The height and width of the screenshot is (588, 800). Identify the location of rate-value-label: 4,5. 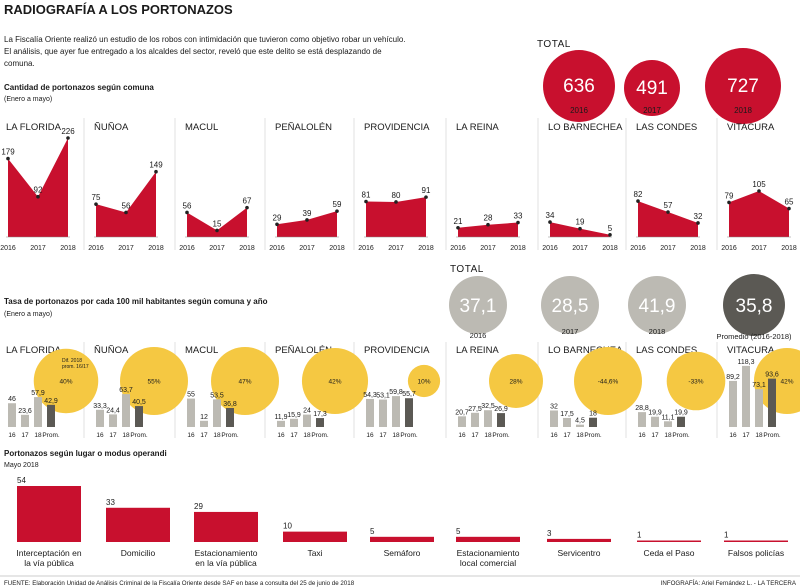
(580, 421).